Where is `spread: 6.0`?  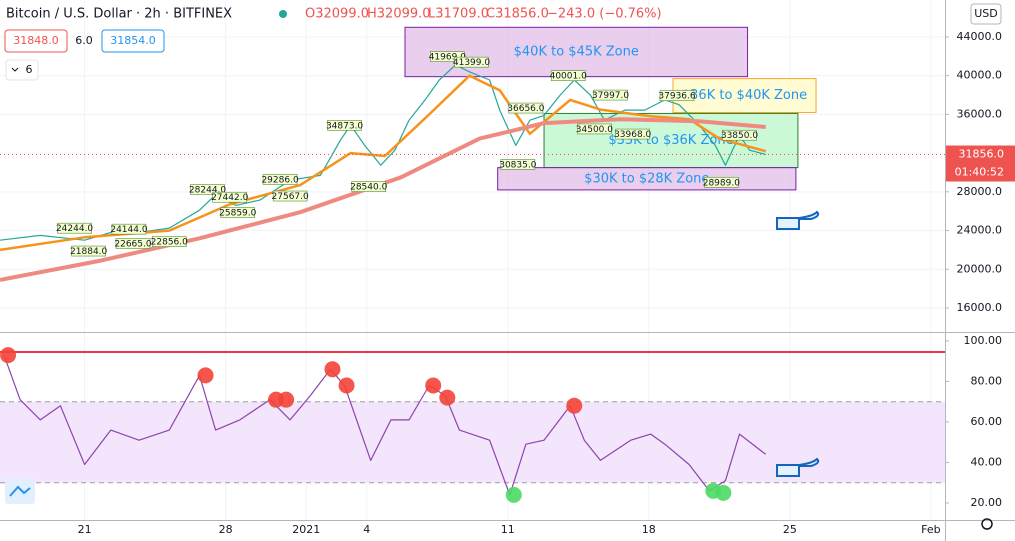
spread: 6.0 is located at coordinates (84, 40).